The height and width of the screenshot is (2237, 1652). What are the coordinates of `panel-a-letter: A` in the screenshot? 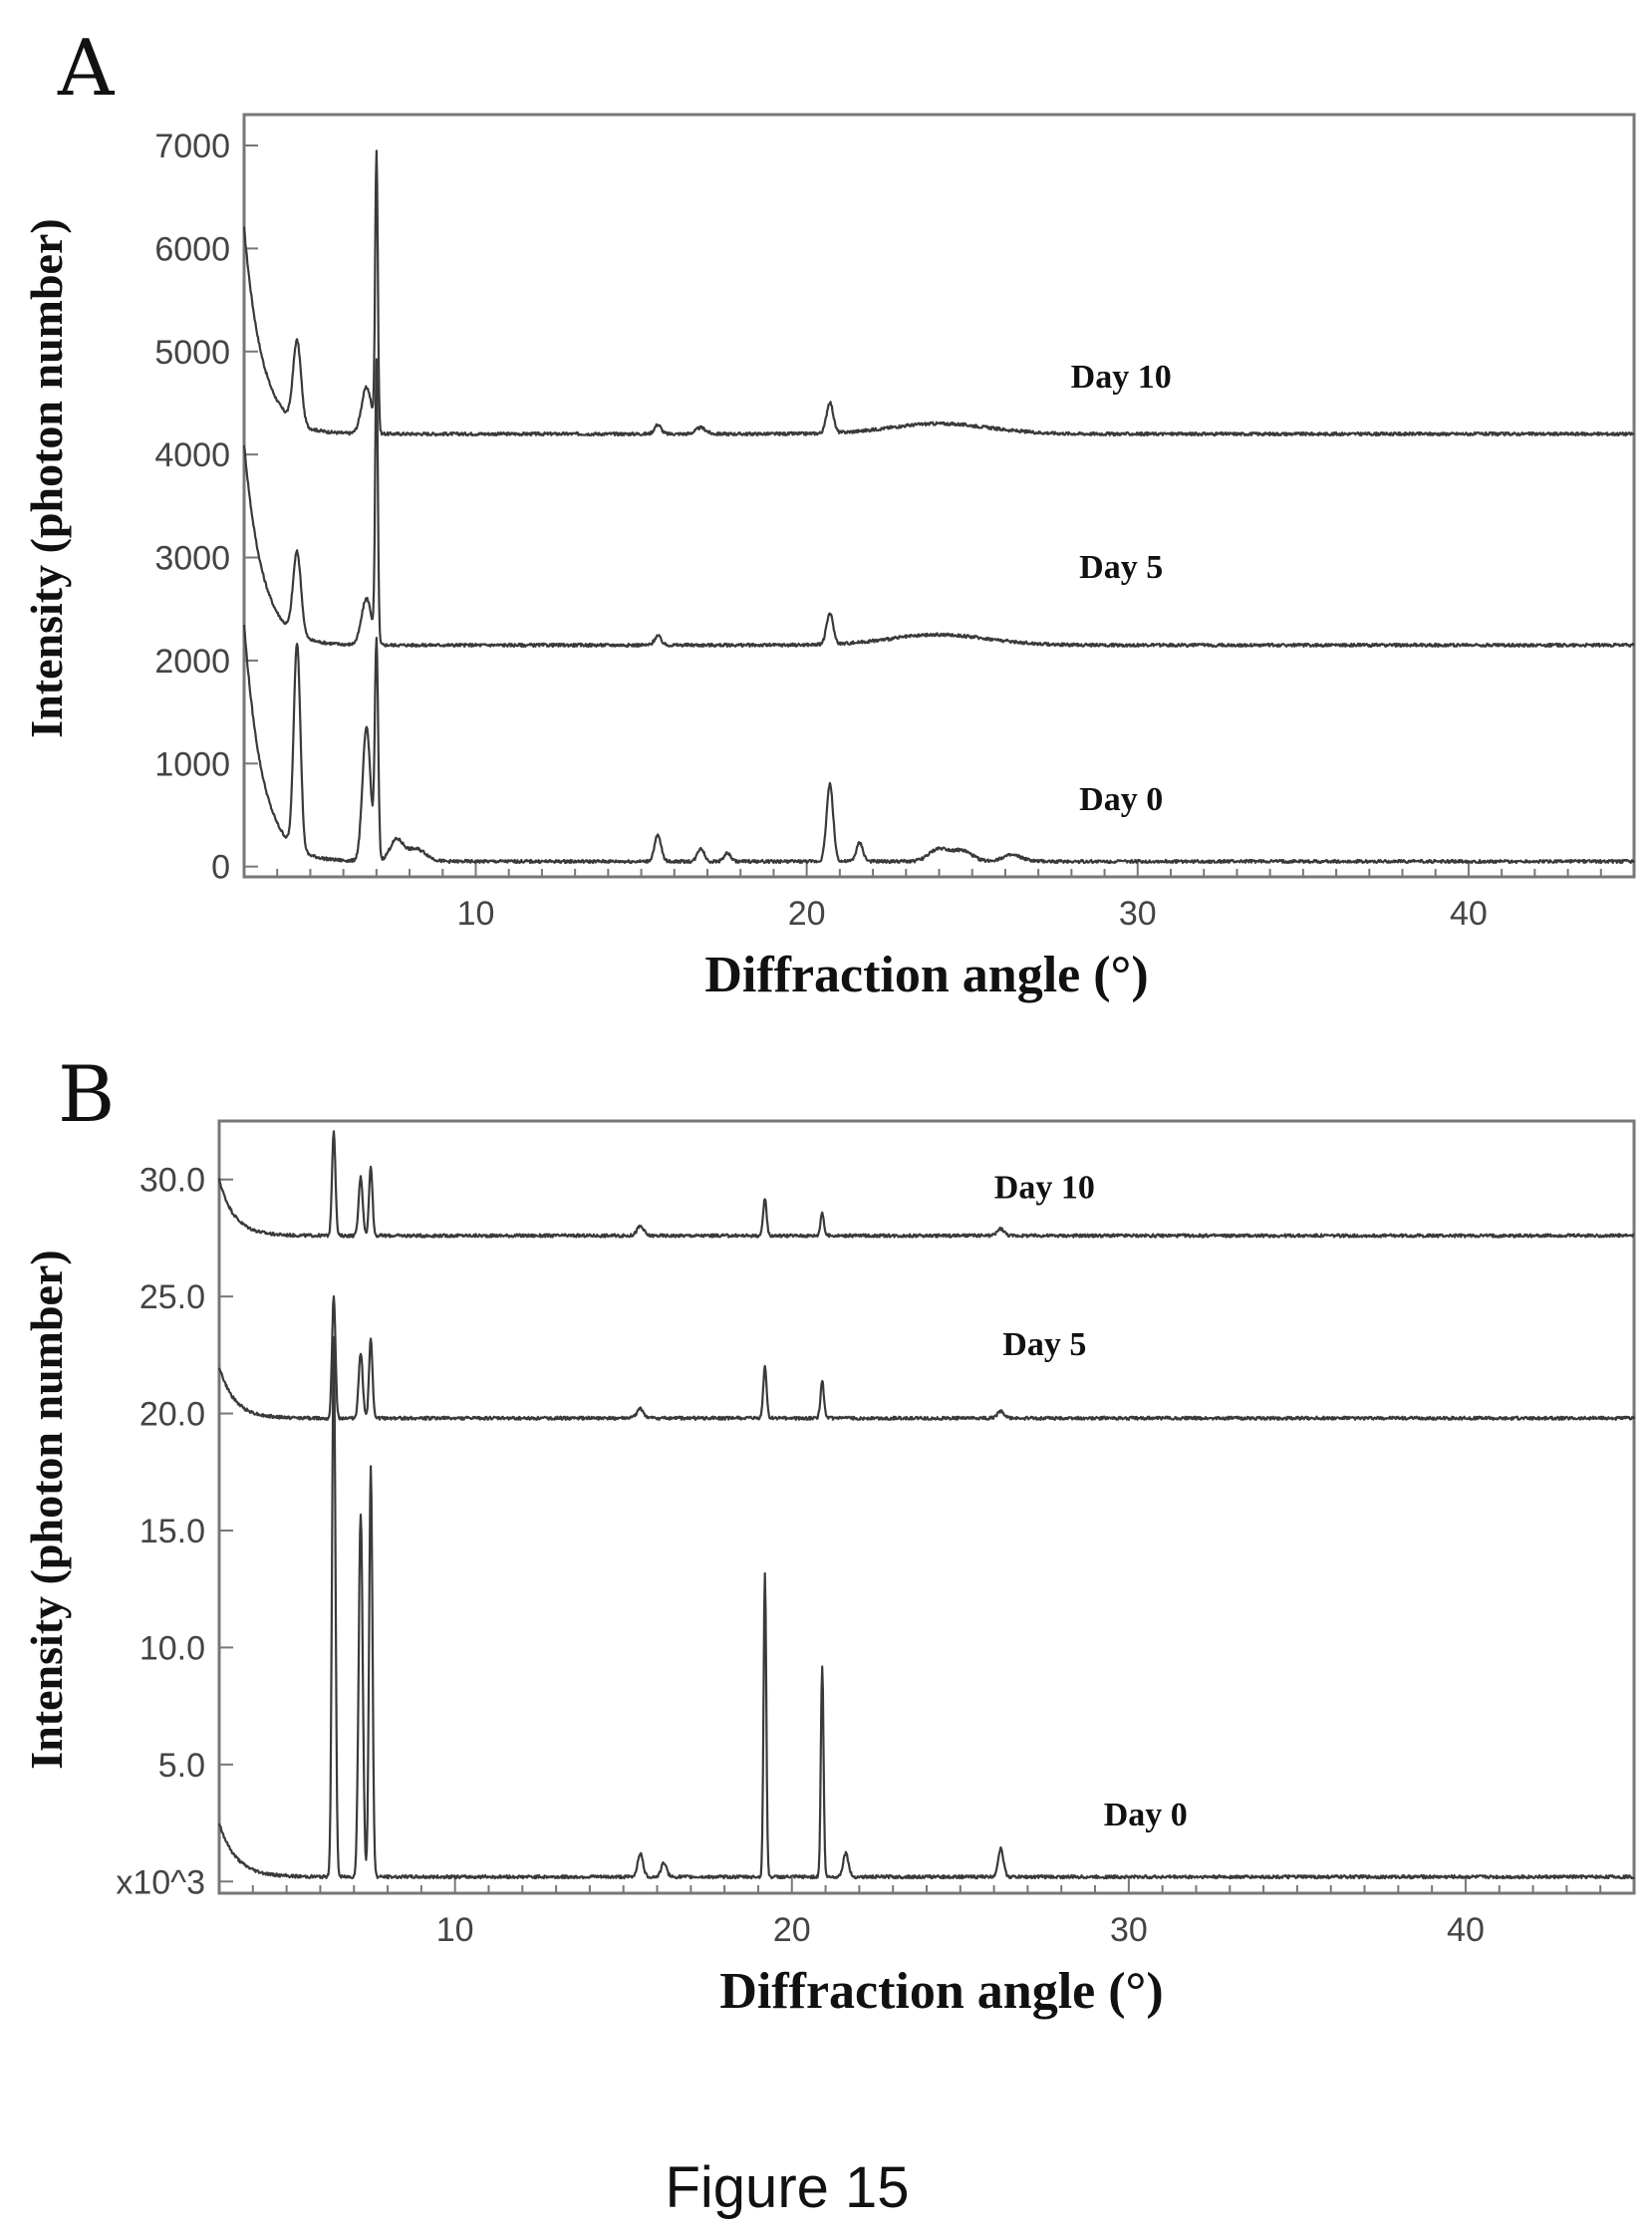 It's located at (86, 69).